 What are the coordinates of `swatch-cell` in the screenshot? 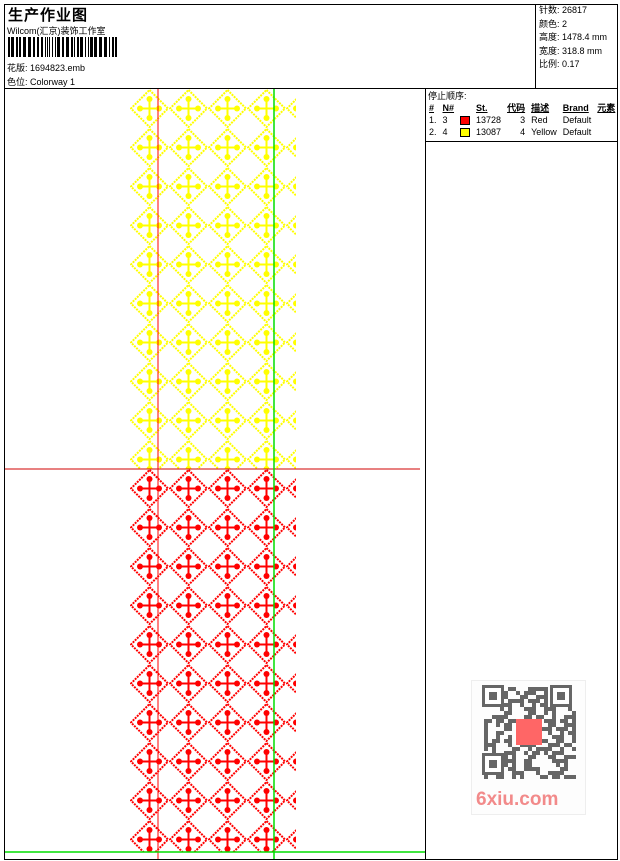 It's located at (465, 132).